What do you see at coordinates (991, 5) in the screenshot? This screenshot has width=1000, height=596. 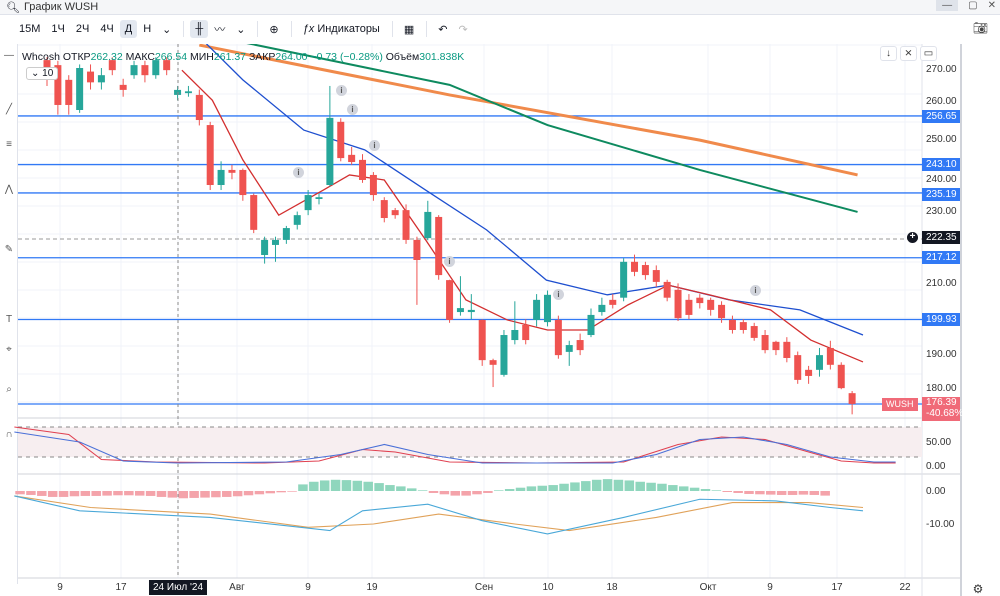 I see `close-button: ✕` at bounding box center [991, 5].